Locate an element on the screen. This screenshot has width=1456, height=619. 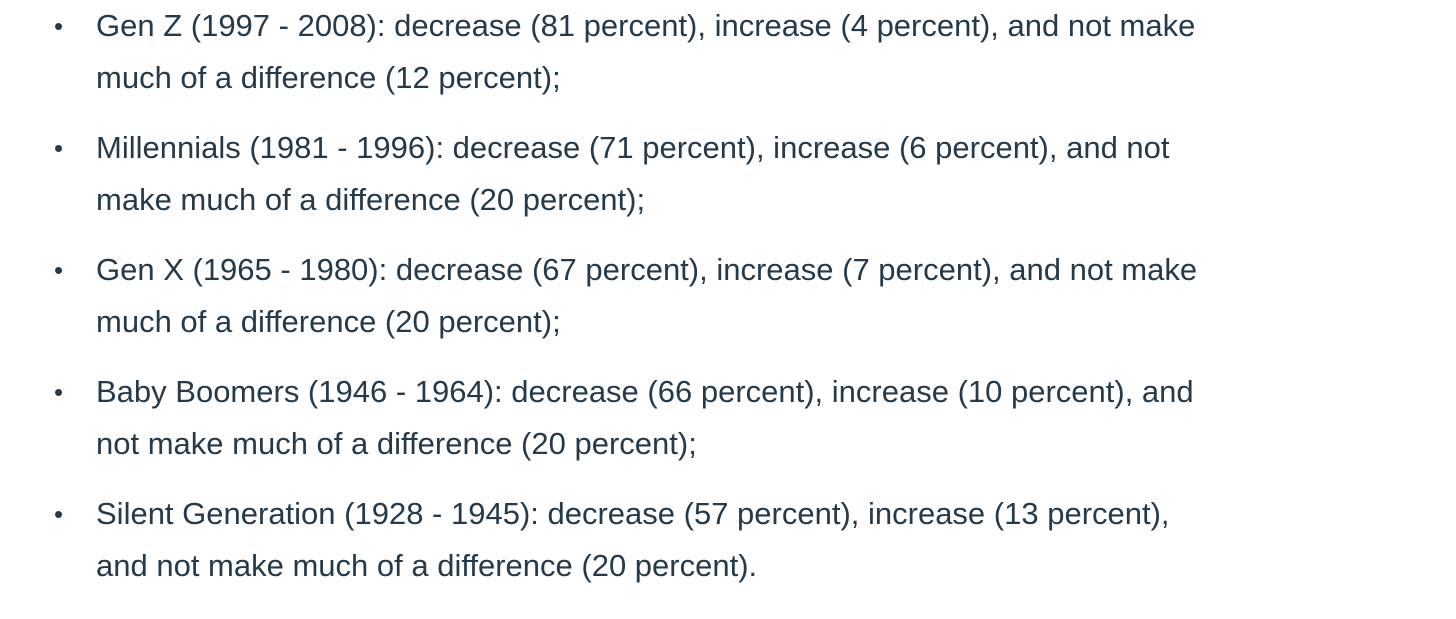
list-item-line: make much of a difference (20 percent); is located at coordinates (371, 199).